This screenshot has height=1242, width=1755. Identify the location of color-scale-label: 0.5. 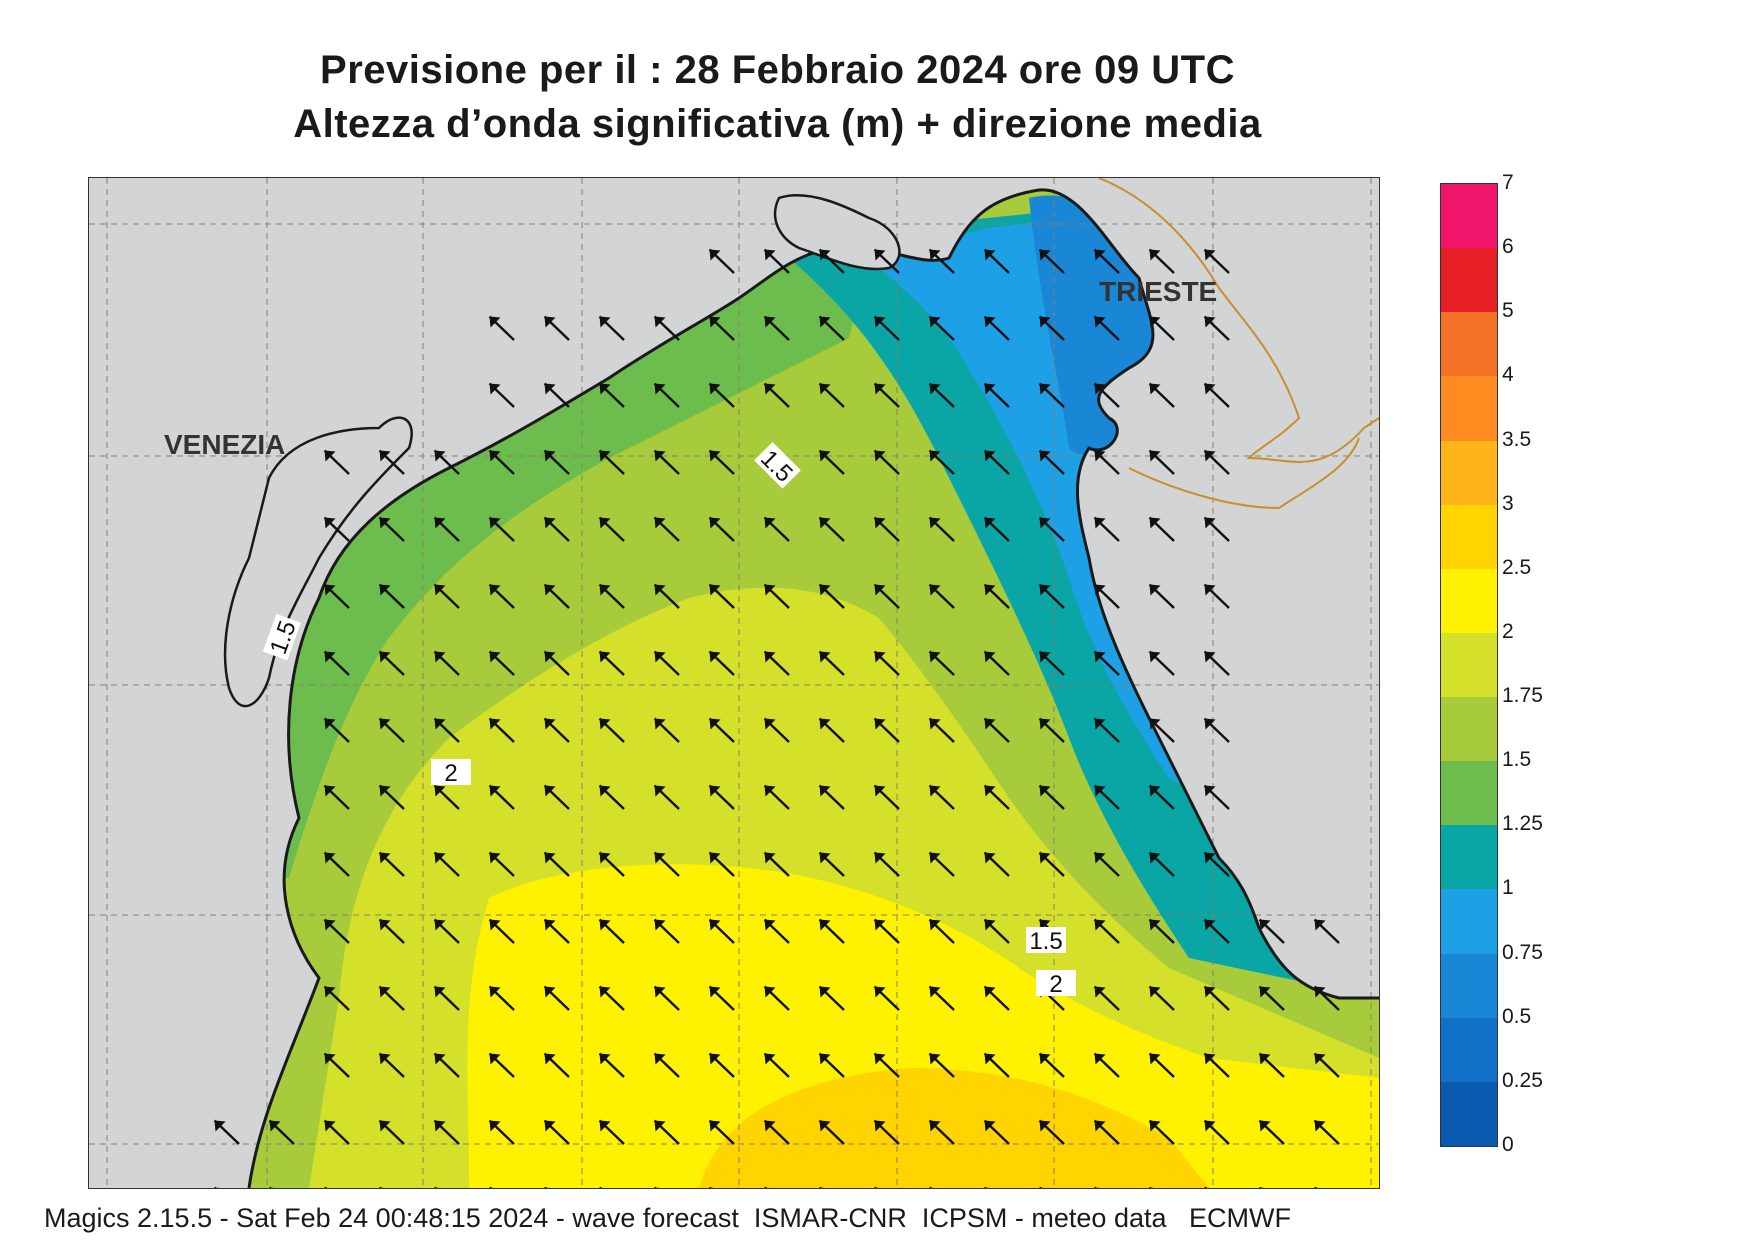
(1517, 1016).